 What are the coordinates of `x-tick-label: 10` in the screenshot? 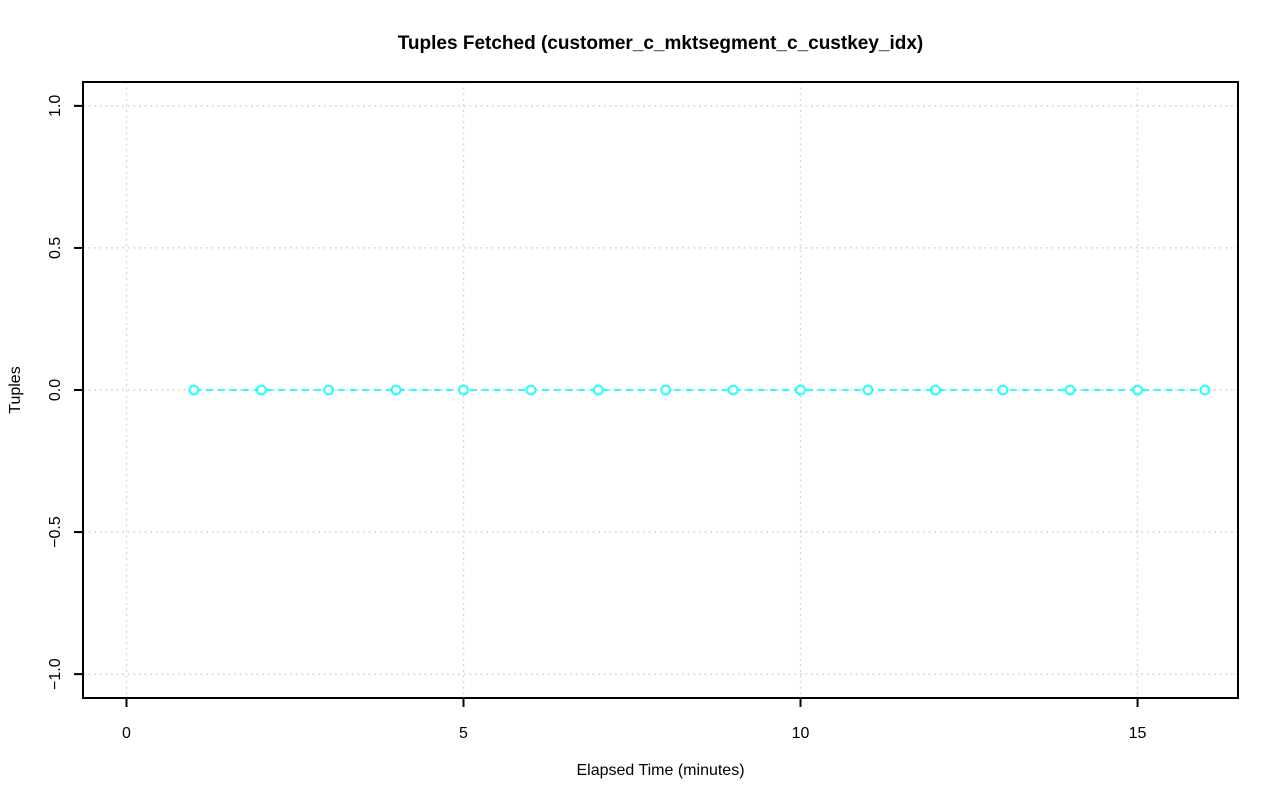 It's located at (801, 733).